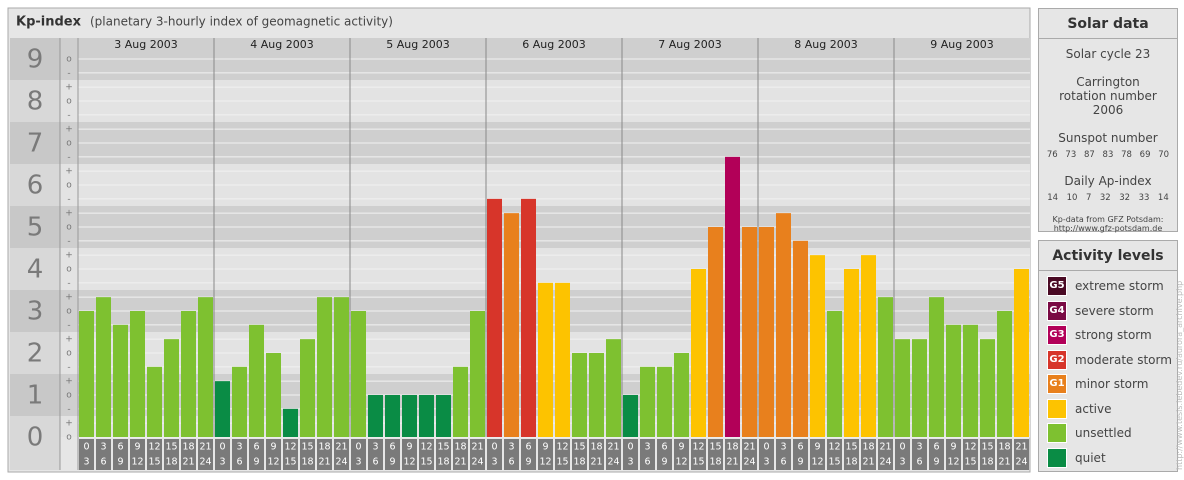  Describe the element at coordinates (1108, 219) in the screenshot. I see `source: Kp-data from GFZ Potsdam:` at that location.